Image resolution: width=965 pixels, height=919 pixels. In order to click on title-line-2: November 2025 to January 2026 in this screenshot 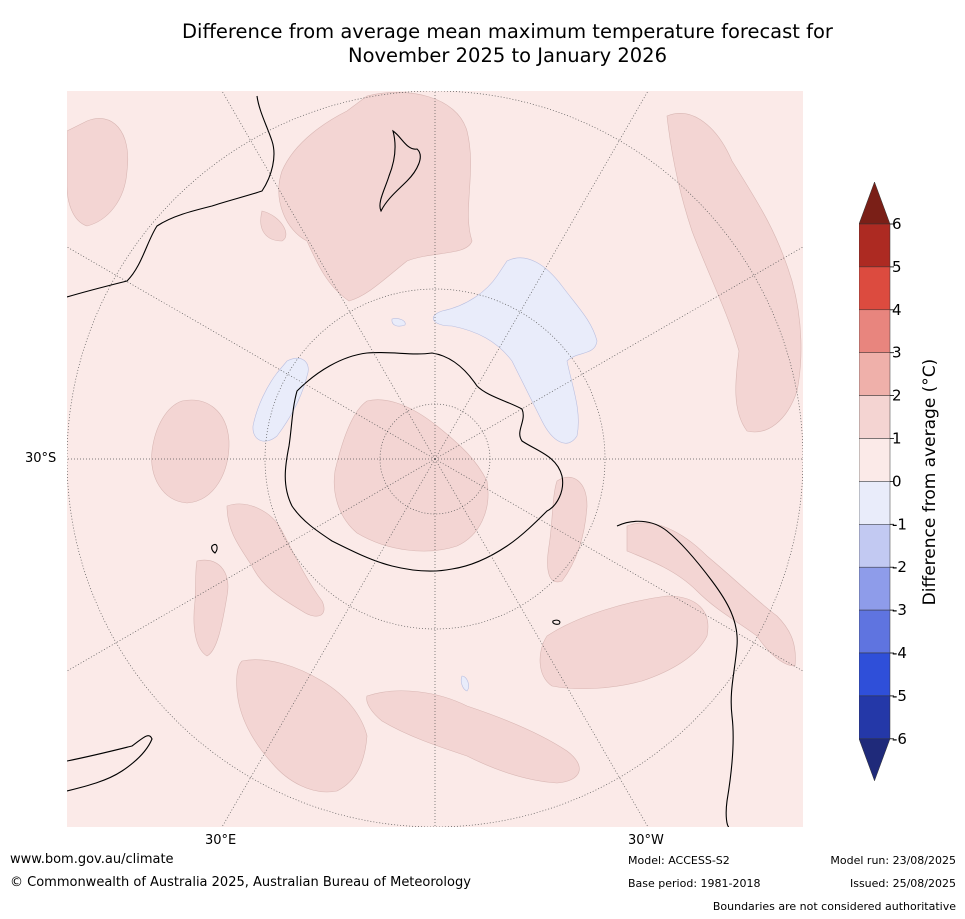, I will do `click(507, 55)`.